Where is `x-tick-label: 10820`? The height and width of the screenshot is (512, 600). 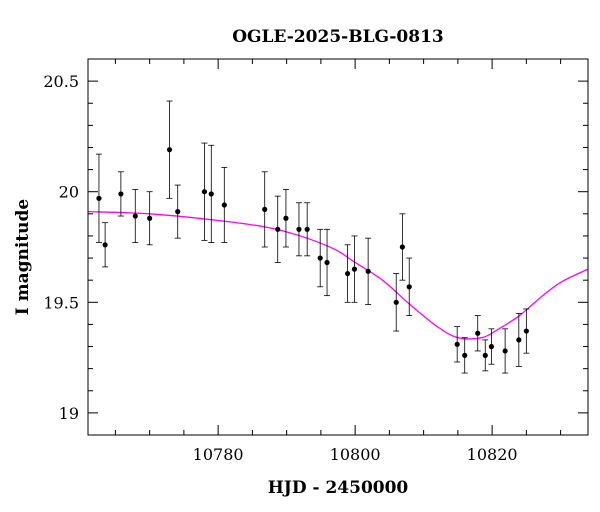
x-tick-label: 10820 is located at coordinates (492, 454).